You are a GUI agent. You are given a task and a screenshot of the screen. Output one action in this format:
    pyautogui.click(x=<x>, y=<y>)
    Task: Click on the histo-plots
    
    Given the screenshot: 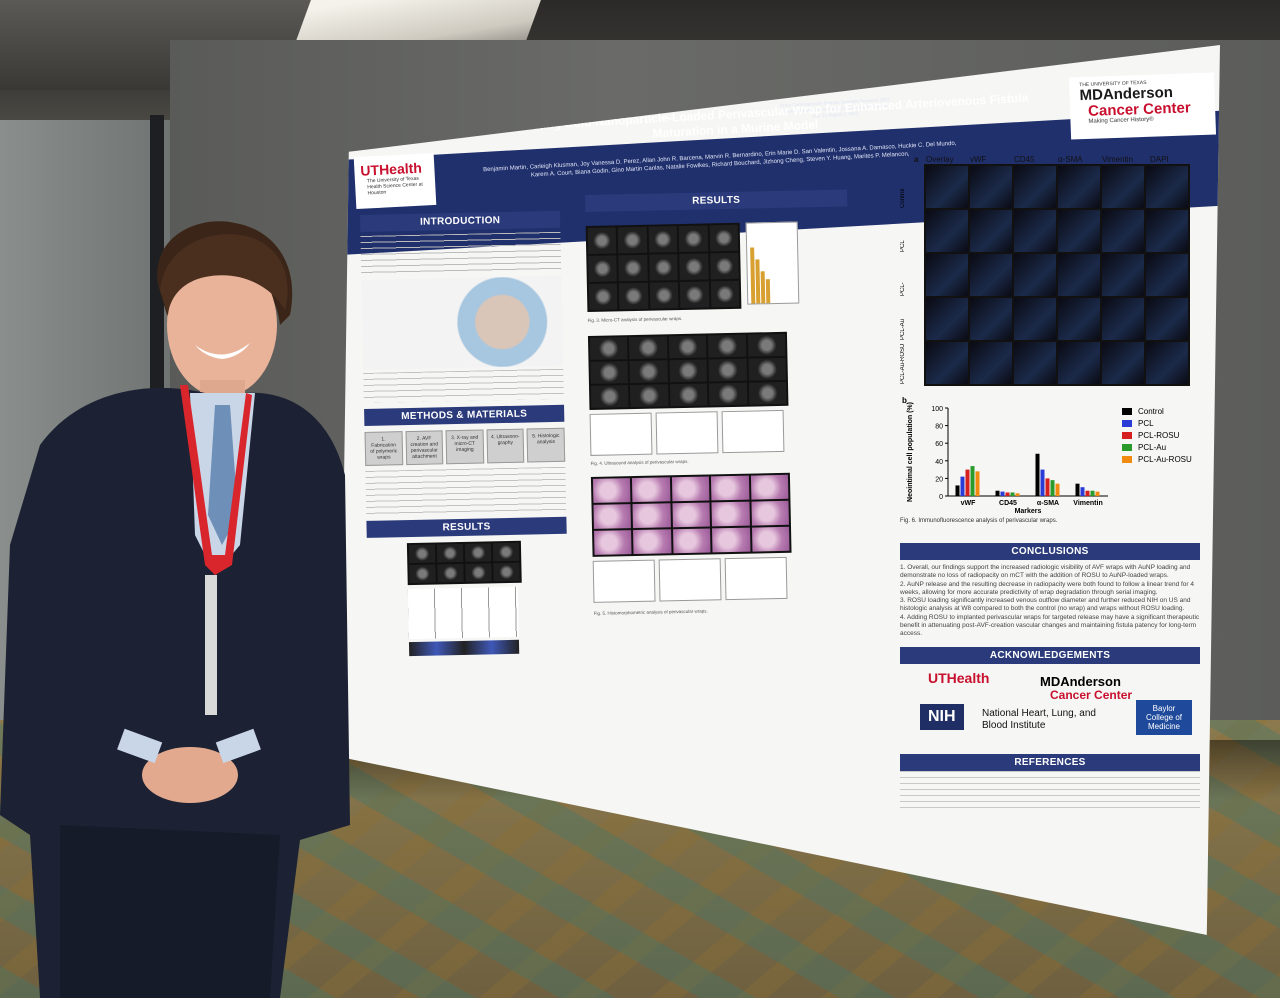 What is the action you would take?
    pyautogui.click(x=724, y=579)
    